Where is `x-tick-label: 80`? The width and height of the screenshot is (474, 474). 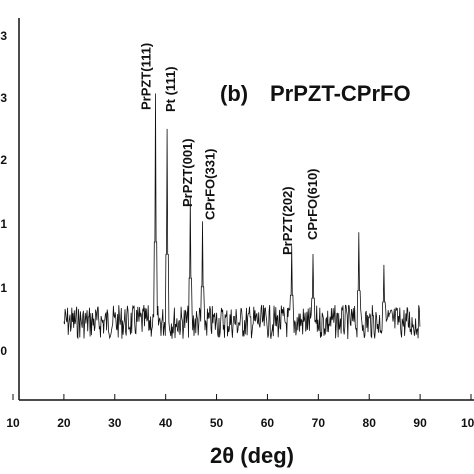
x-tick-label: 80 is located at coordinates (370, 423).